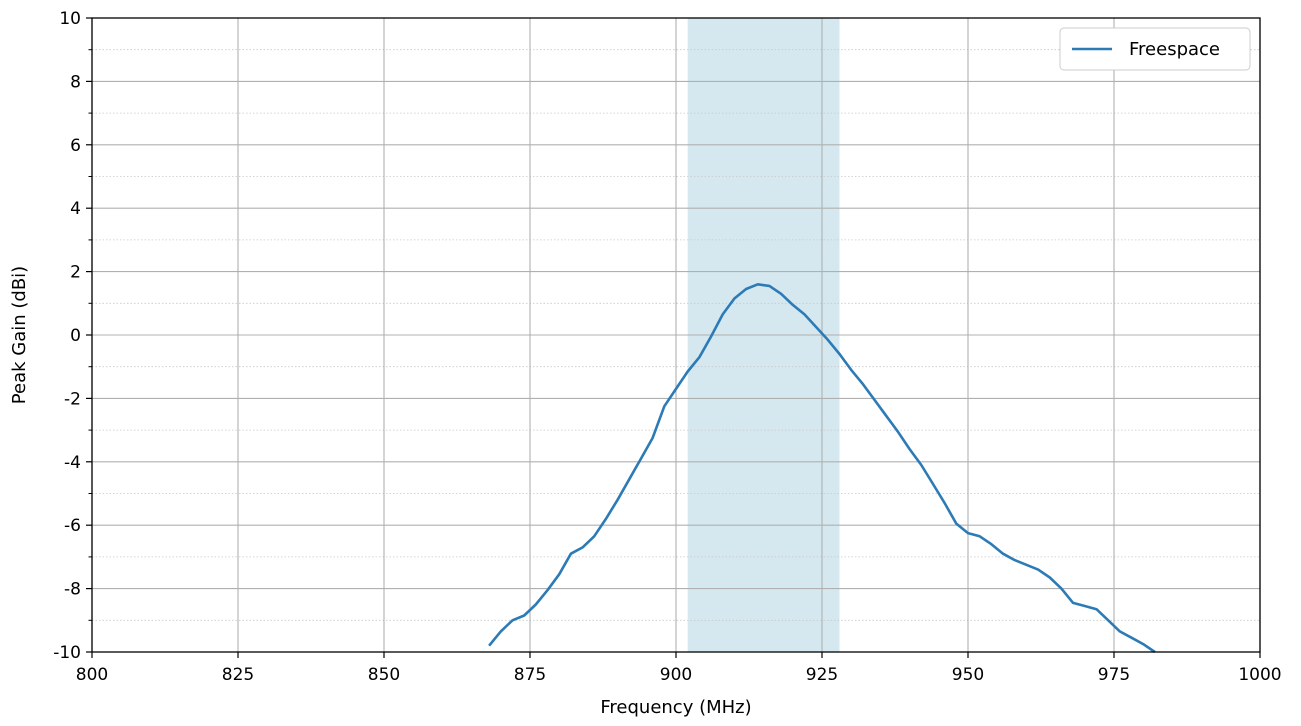  Describe the element at coordinates (72, 463) in the screenshot. I see `y-tick-label: -4` at that location.